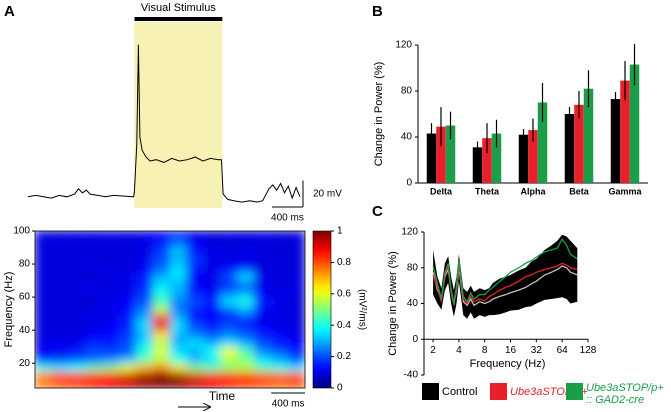 This screenshot has height=412, width=671. I want to click on y-tick-label: 20, so click(25, 363).